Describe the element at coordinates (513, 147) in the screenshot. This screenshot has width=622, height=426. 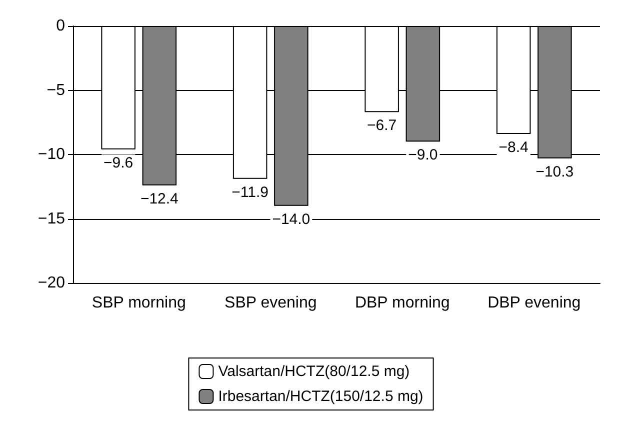
I see `data-label: −8.4` at that location.